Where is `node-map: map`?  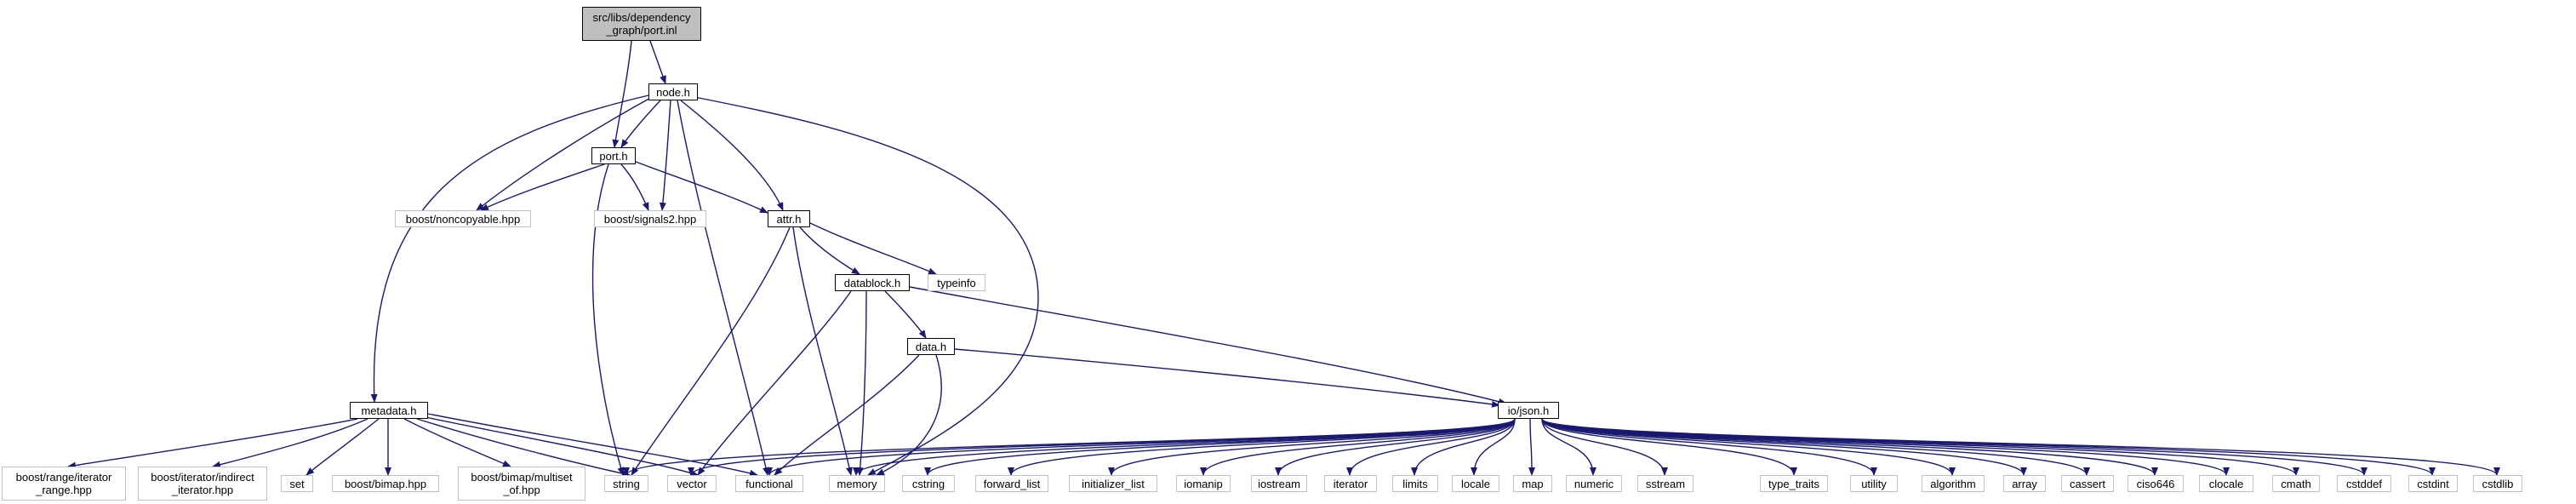 node-map: map is located at coordinates (1532, 483).